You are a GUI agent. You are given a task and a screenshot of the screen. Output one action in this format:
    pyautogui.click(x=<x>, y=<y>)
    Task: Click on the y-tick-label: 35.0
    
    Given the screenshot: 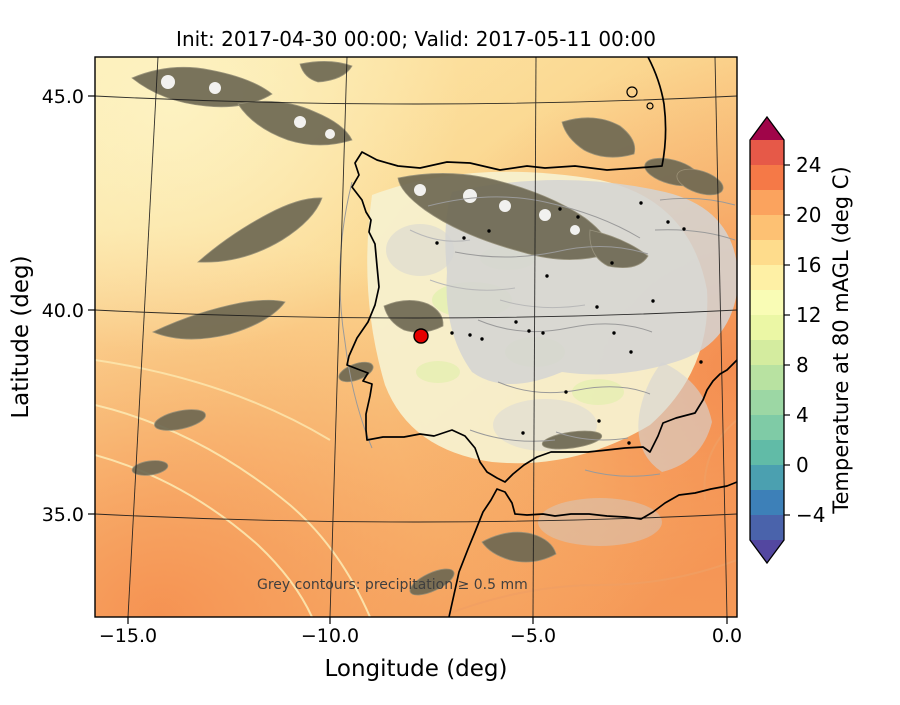 What is the action you would take?
    pyautogui.click(x=63, y=515)
    